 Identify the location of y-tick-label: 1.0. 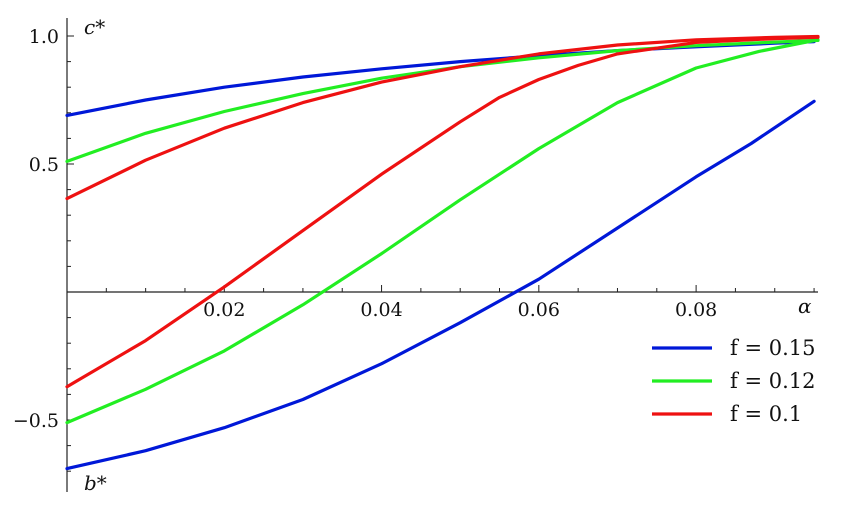
(44, 37).